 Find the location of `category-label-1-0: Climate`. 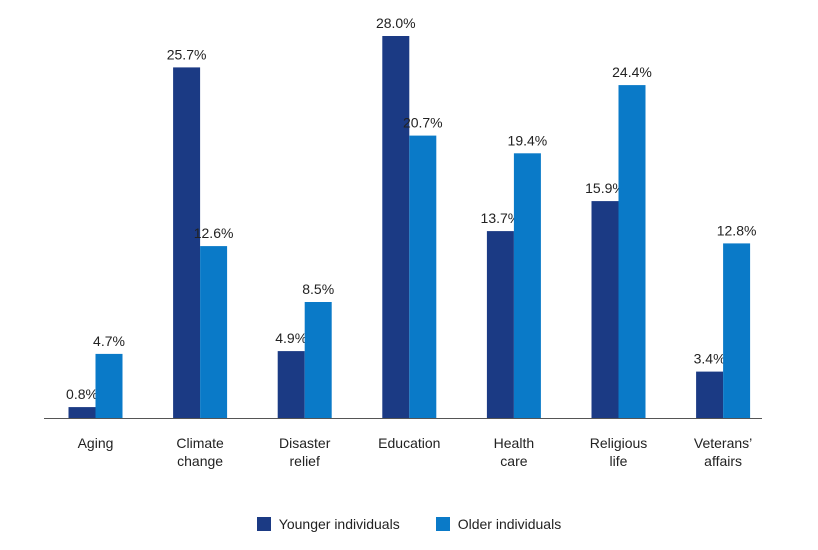

category-label-1-0: Climate is located at coordinates (200, 443).